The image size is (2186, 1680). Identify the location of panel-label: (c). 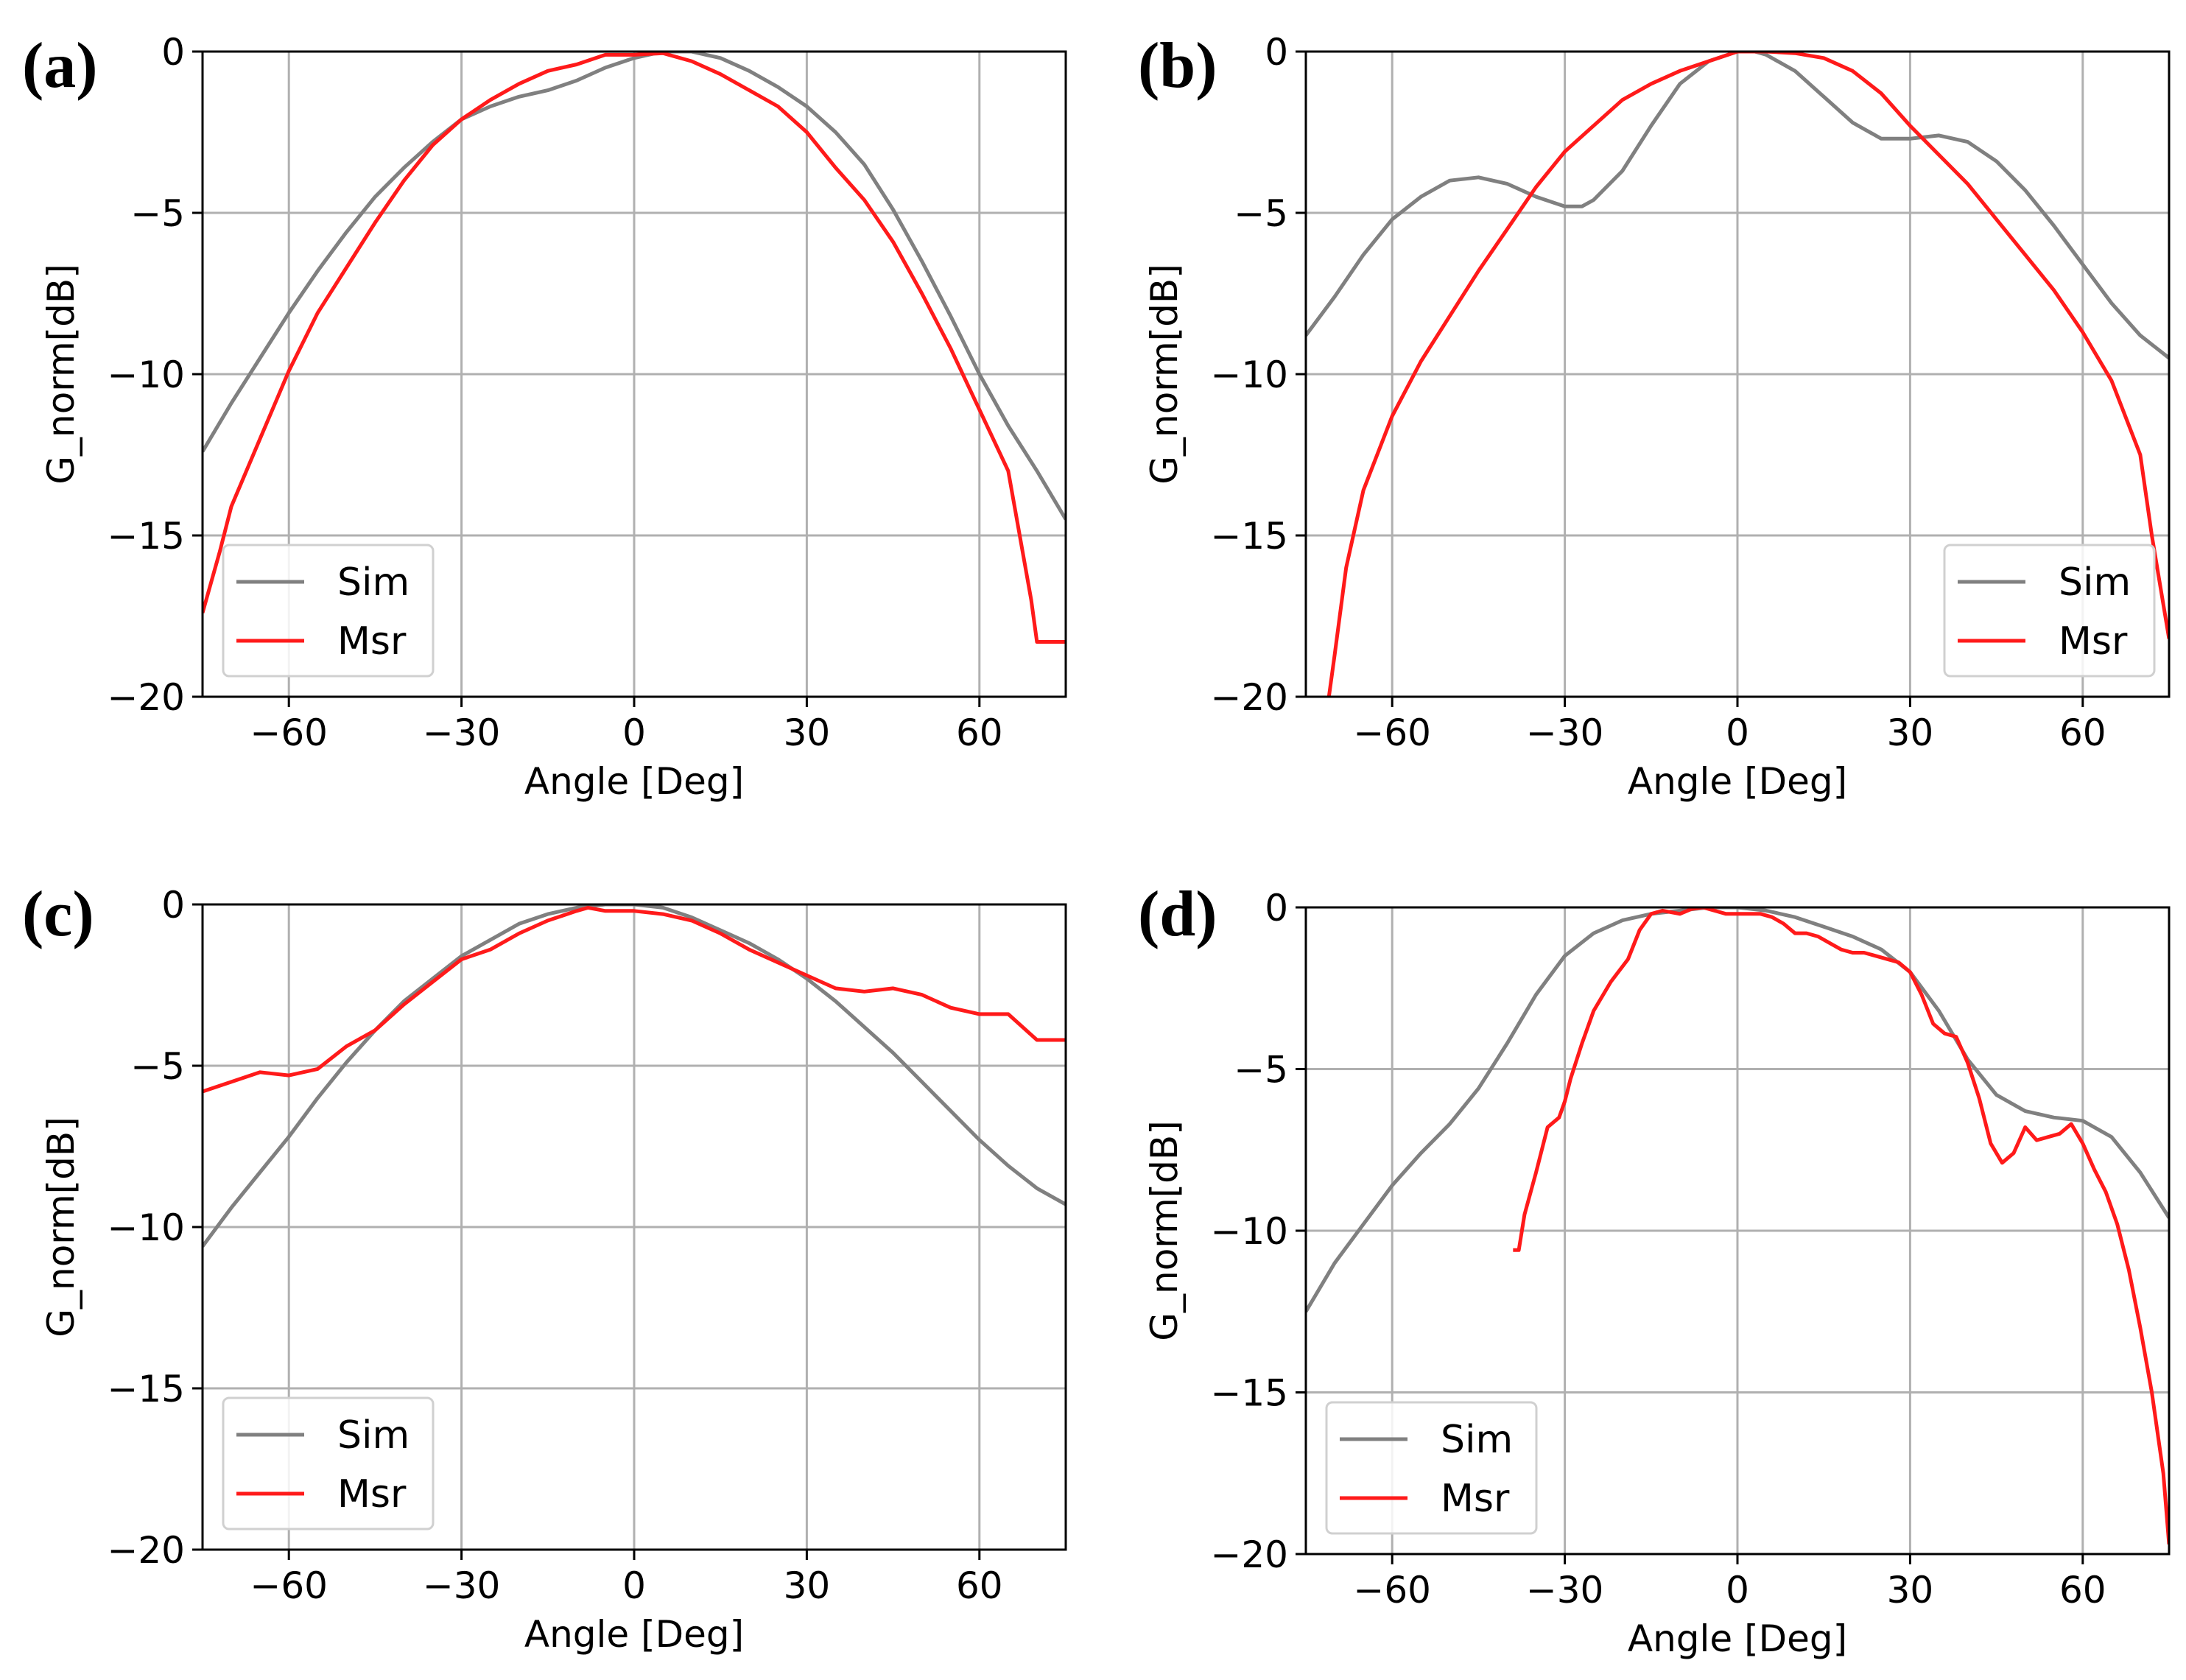
(58, 915).